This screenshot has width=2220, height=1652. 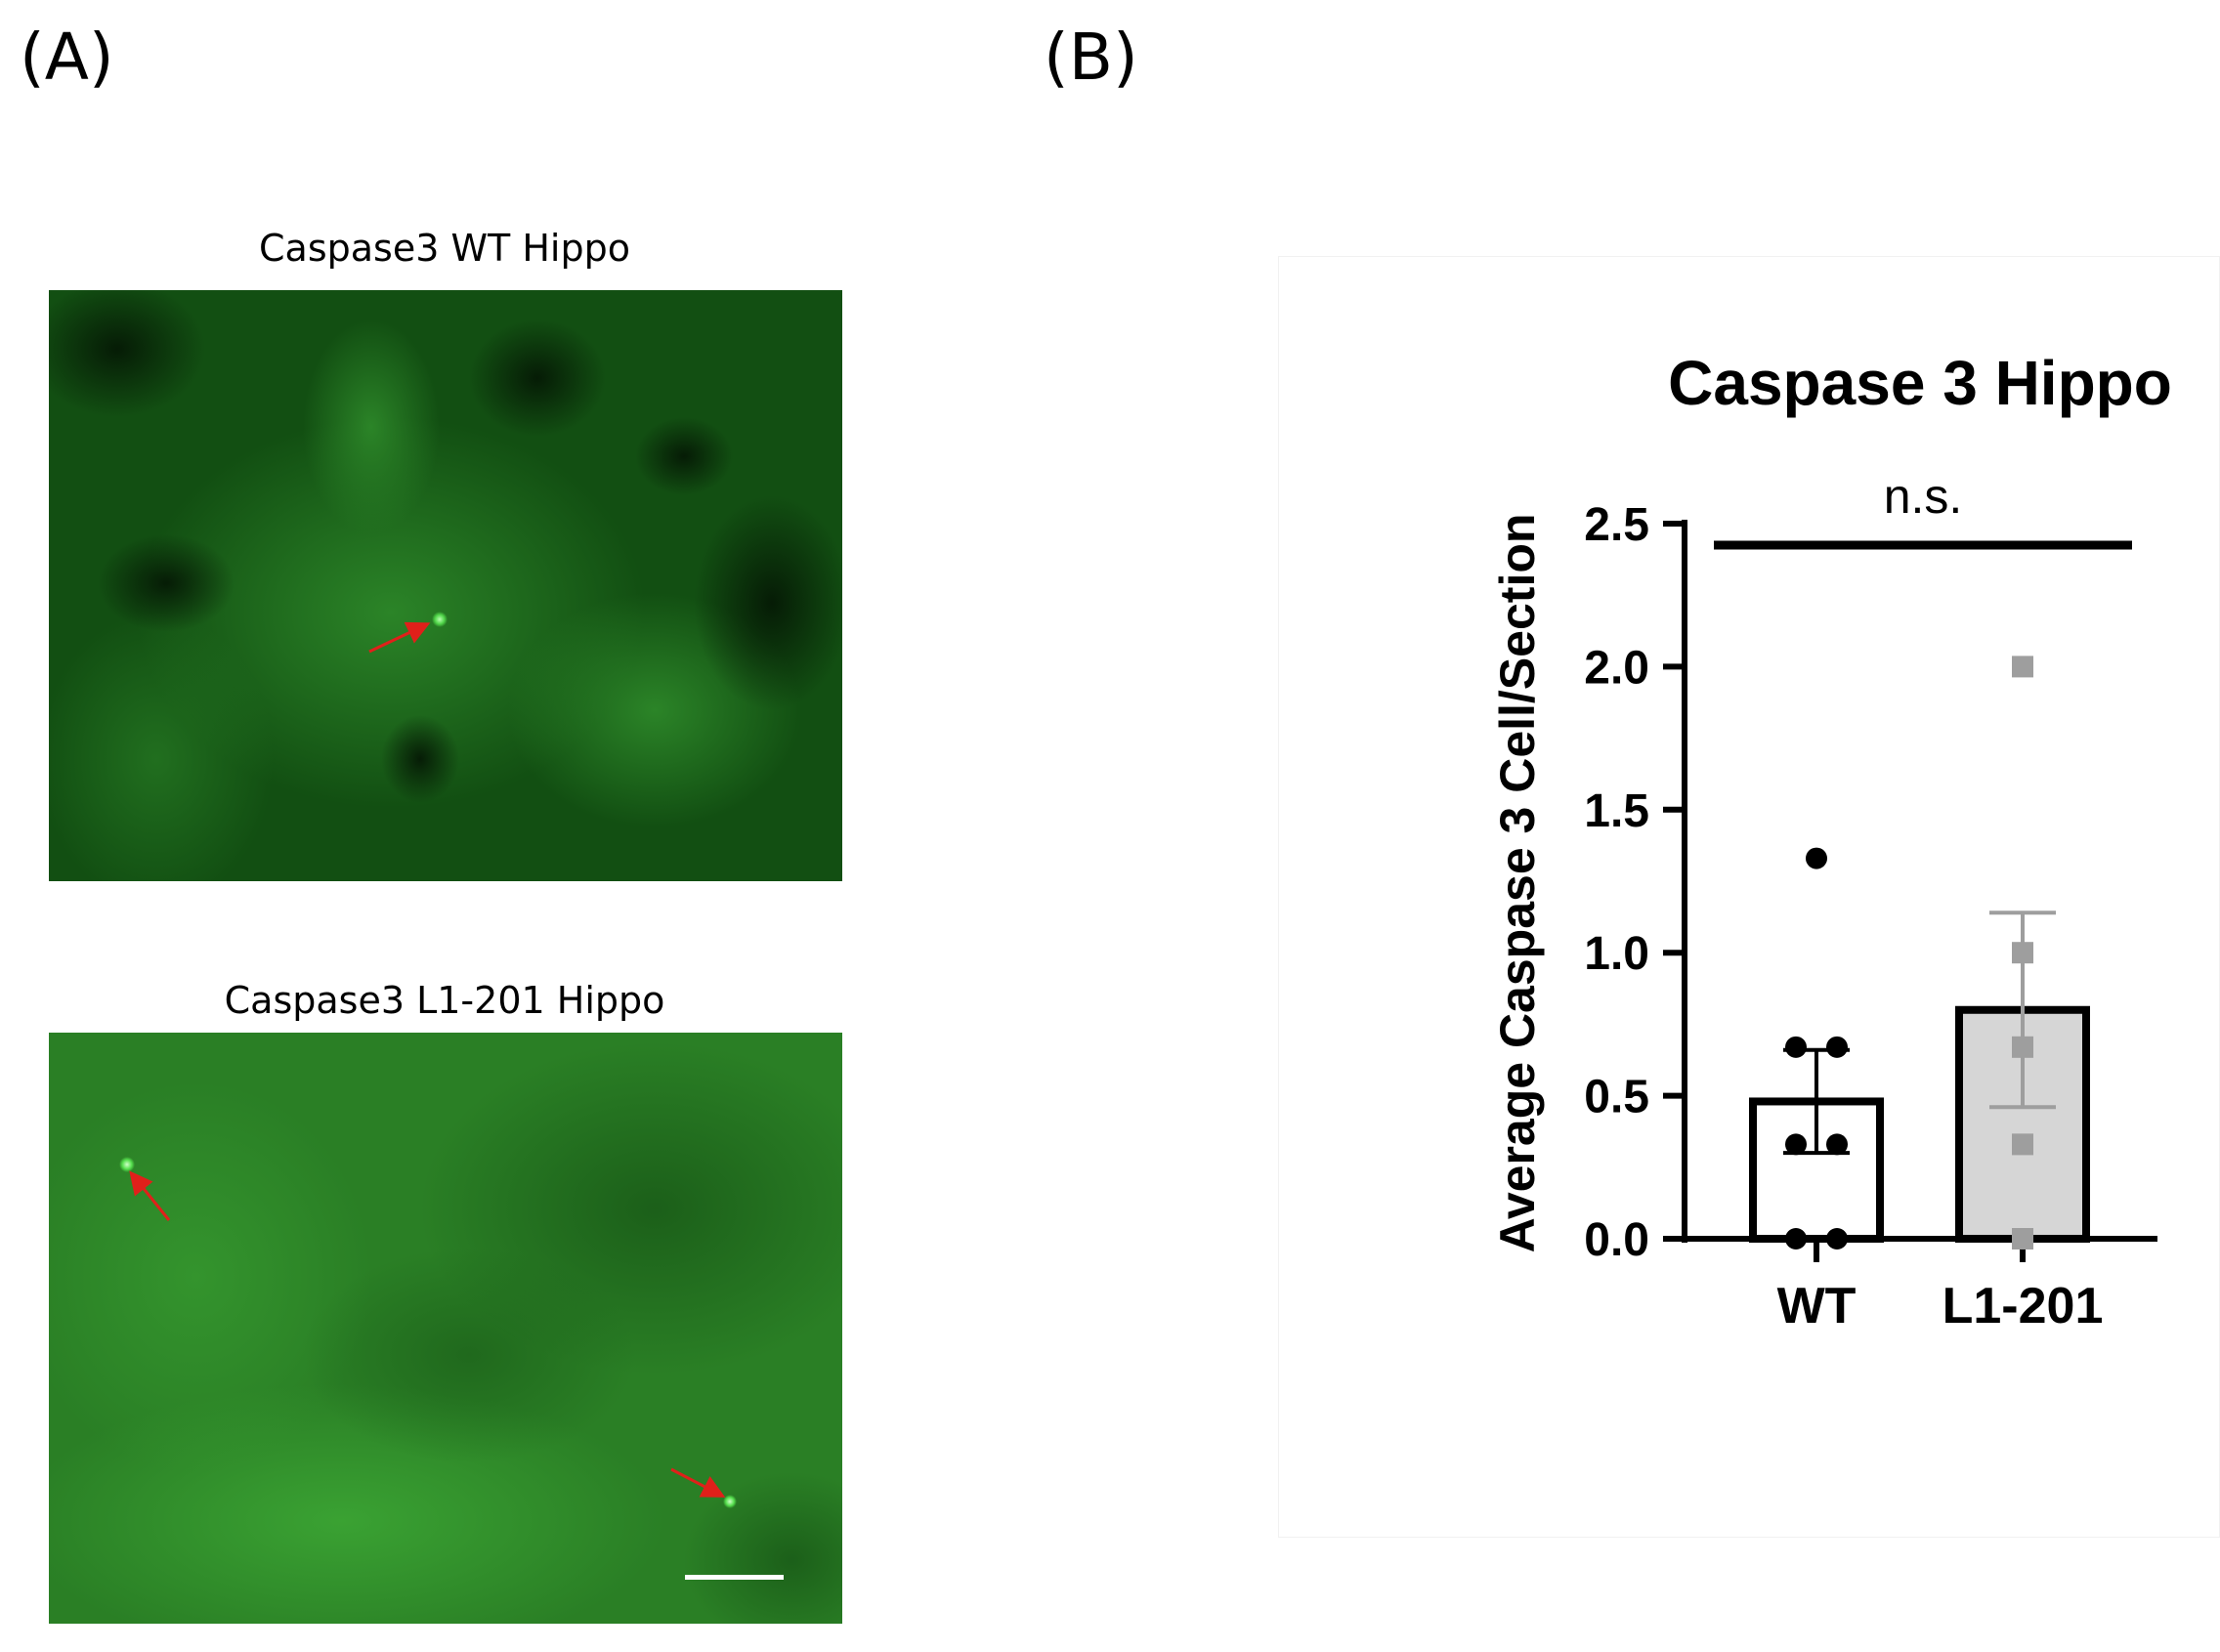 I want to click on y-tick-label: 2.5, so click(x=1616, y=525).